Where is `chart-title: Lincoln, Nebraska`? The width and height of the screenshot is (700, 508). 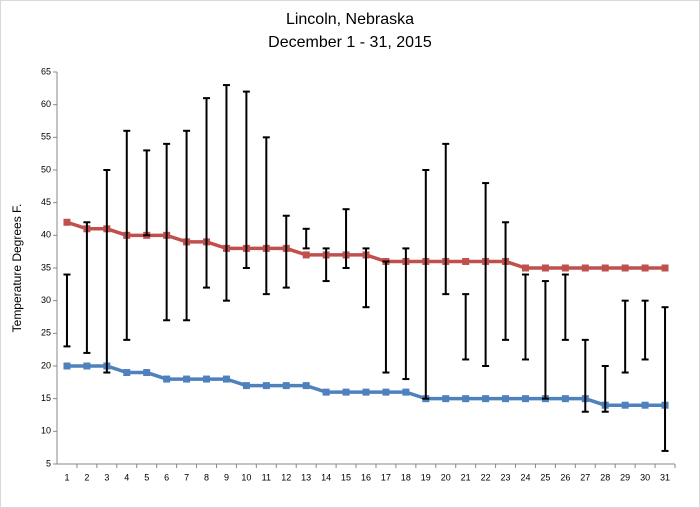 chart-title: Lincoln, Nebraska is located at coordinates (350, 19).